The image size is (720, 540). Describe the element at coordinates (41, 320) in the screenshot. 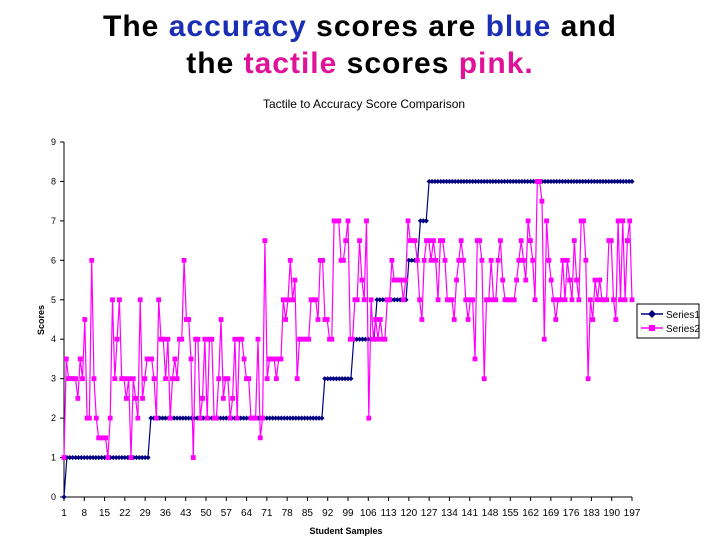

I see `y-axis-label: Scores` at that location.